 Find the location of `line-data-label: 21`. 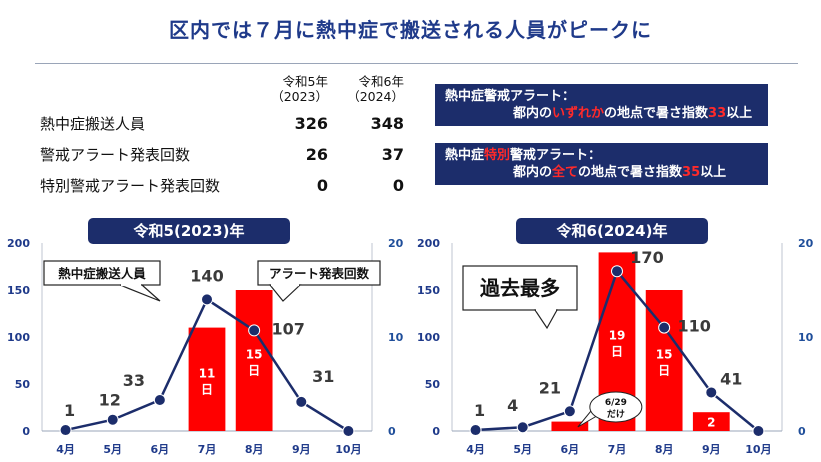

line-data-label: 21 is located at coordinates (550, 387).